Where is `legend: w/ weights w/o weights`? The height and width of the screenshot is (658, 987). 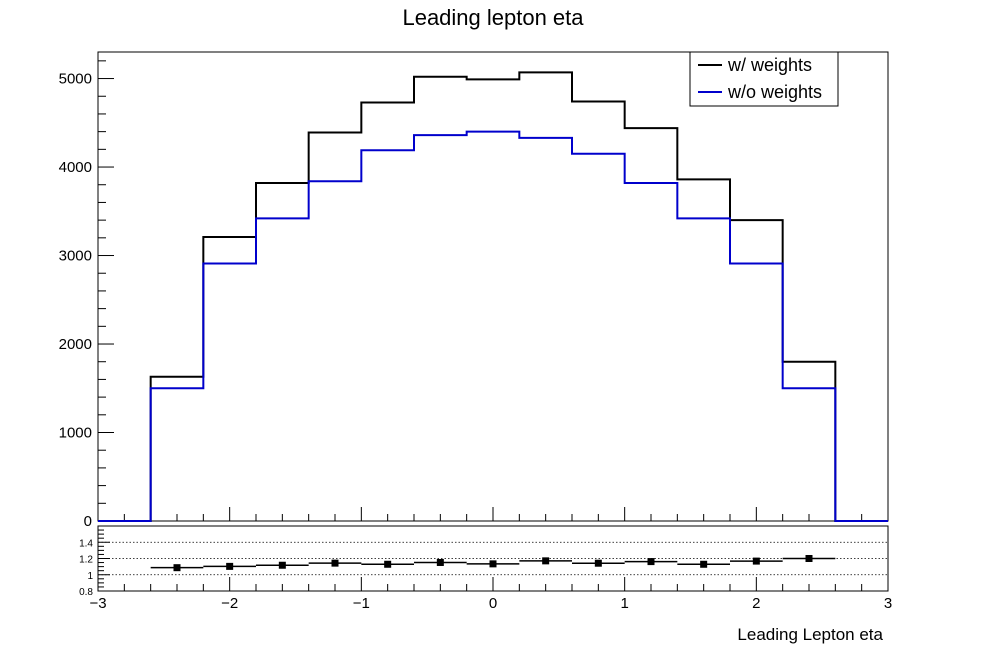
legend: w/ weights w/o weights is located at coordinates (764, 79).